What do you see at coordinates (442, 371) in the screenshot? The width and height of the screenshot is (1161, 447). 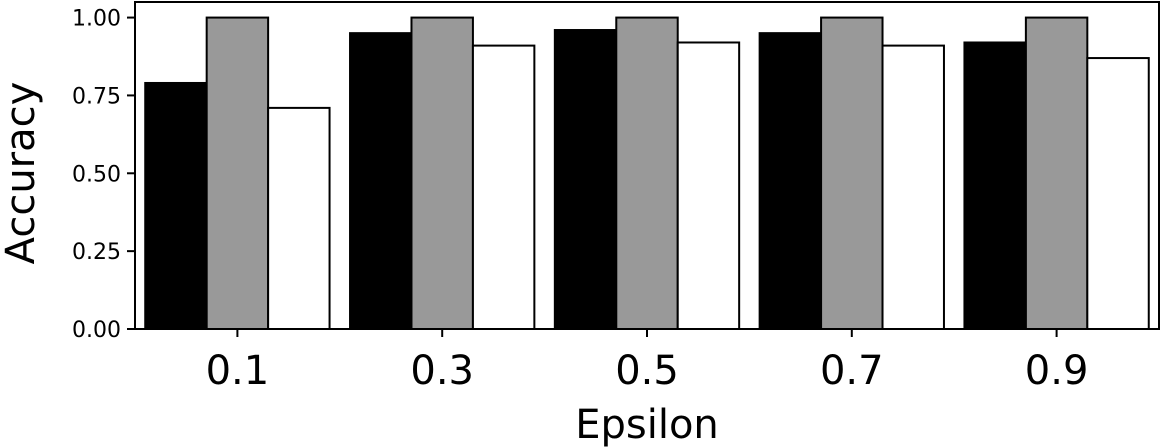 I see `x-tick-label: 0.3` at bounding box center [442, 371].